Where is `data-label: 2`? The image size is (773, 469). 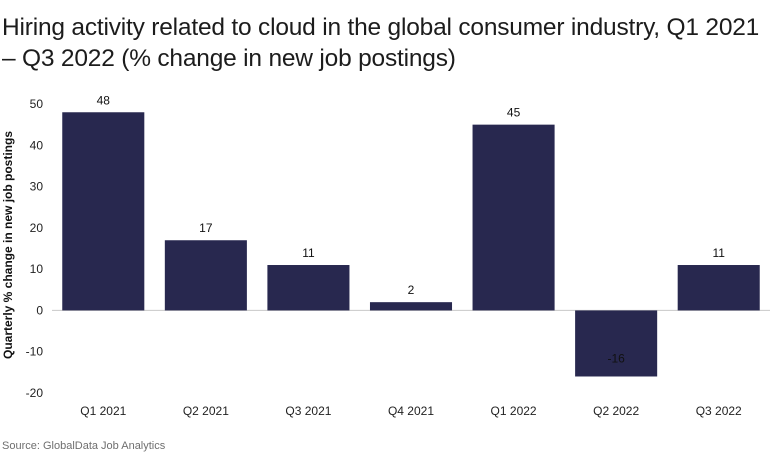
data-label: 2 is located at coordinates (411, 290).